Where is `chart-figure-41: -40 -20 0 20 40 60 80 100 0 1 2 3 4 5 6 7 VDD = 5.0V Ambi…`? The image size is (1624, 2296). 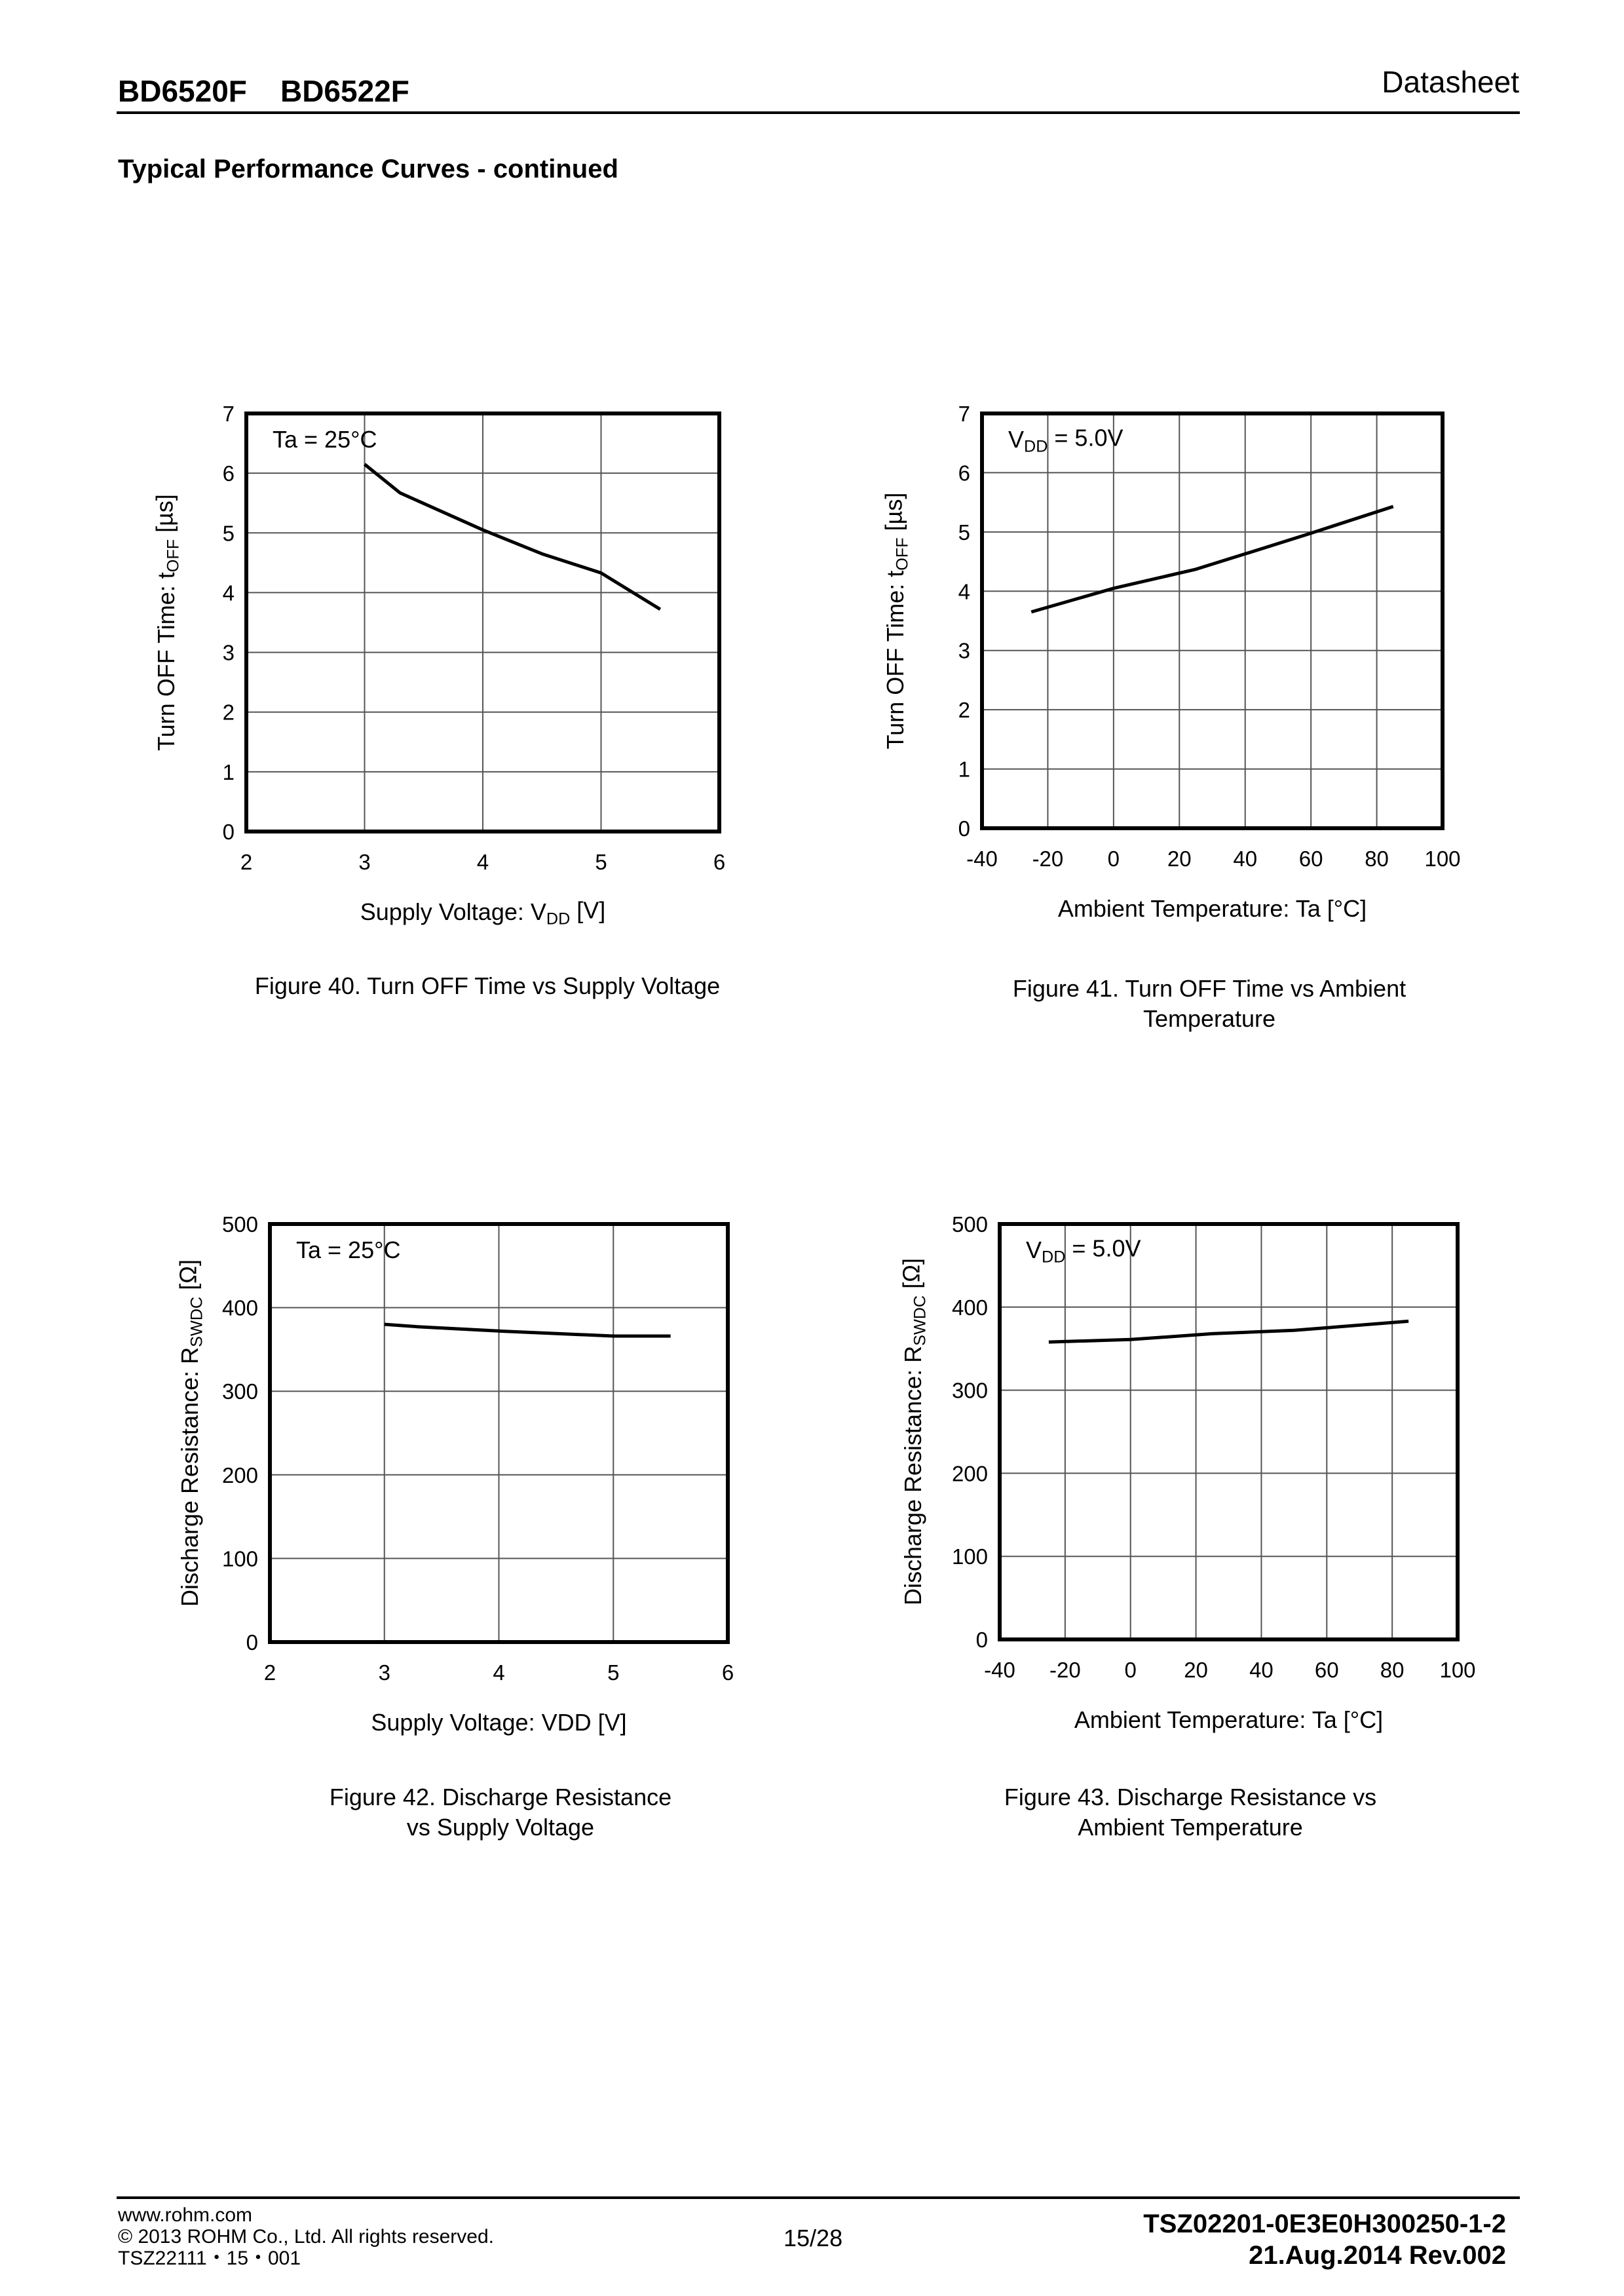
chart-figure-41: -40 -20 0 20 40 60 80 100 0 1 2 3 4 5 6 7 VDD = 5.0V Ambi… is located at coordinates (1170, 662).